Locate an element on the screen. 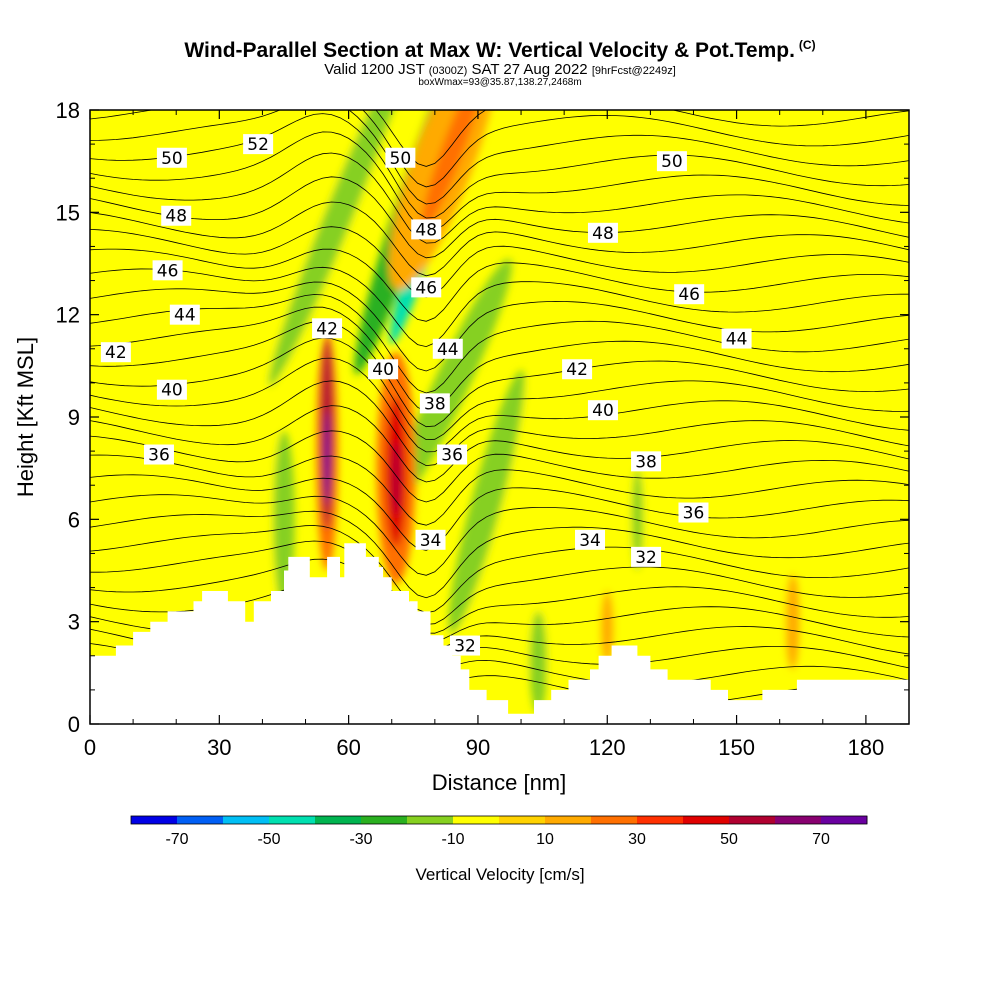 Image resolution: width=1000 pixels, height=1000 pixels. colorbar-tick-label: 30 is located at coordinates (637, 839).